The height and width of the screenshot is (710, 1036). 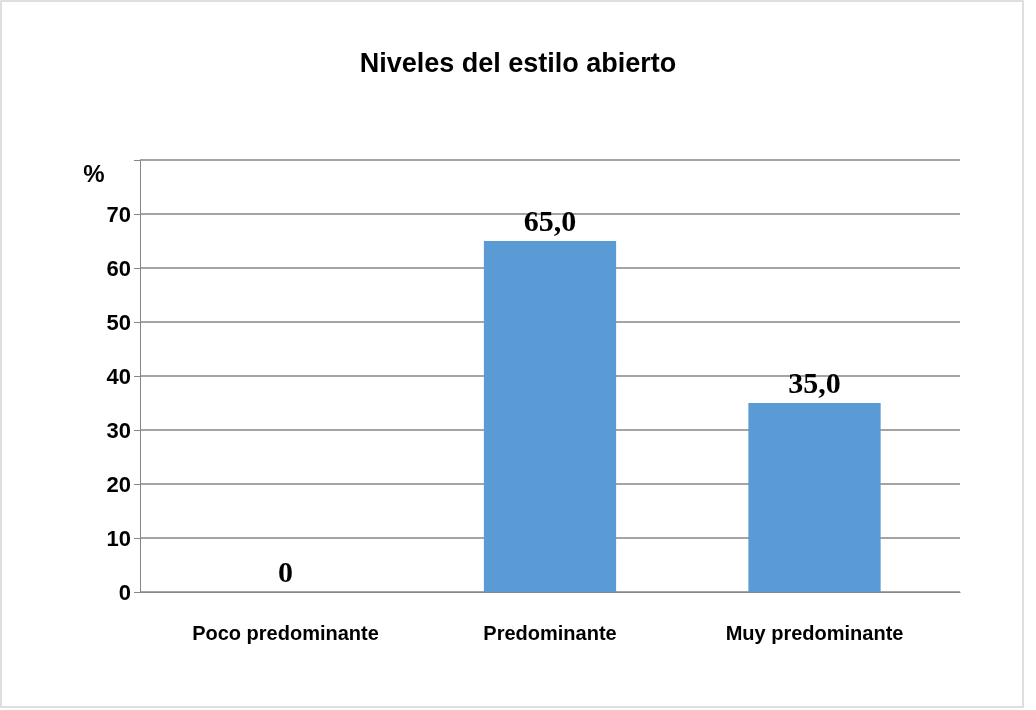 What do you see at coordinates (124, 592) in the screenshot?
I see `y-tick-label: 0` at bounding box center [124, 592].